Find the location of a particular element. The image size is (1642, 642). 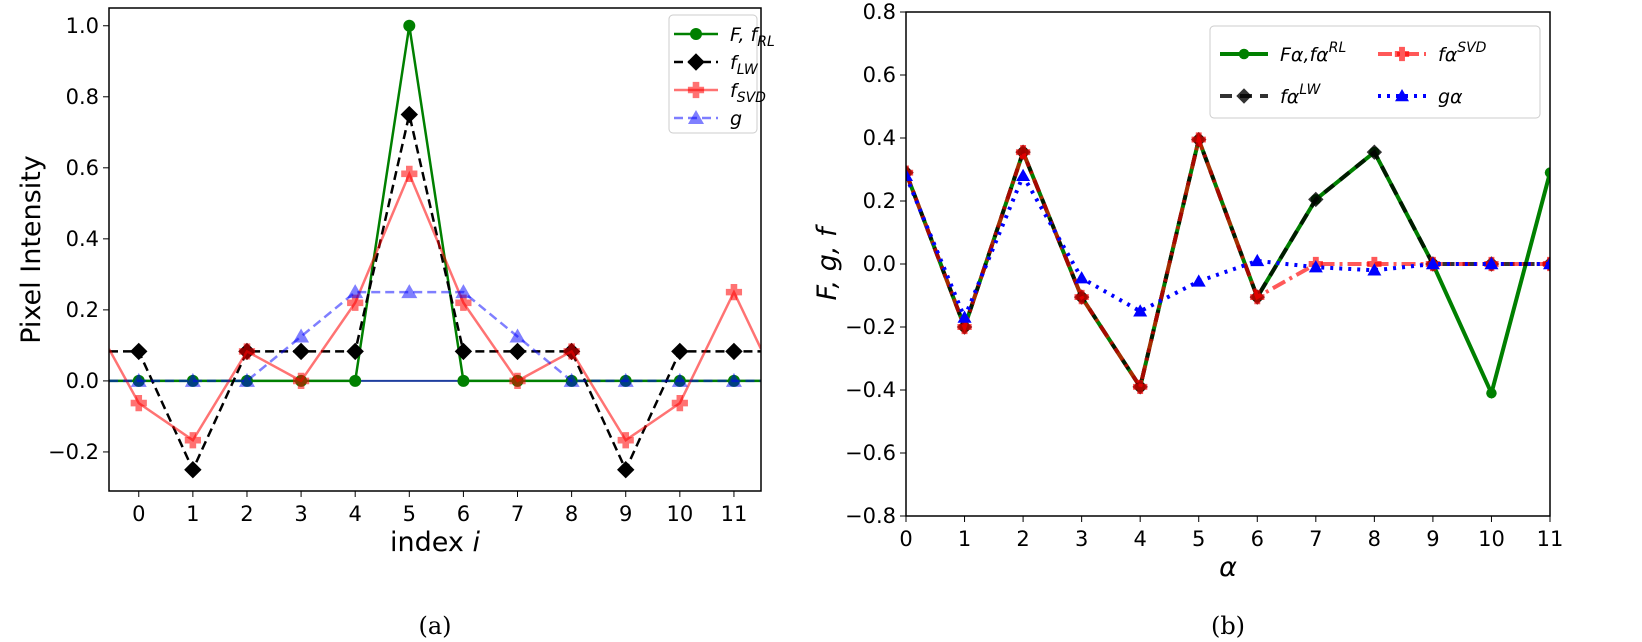

x-tick-label: 11 is located at coordinates (1550, 539).